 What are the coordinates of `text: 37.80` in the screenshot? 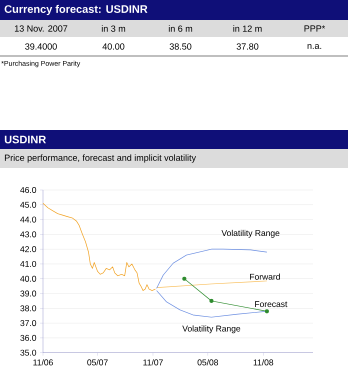 It's located at (247, 46).